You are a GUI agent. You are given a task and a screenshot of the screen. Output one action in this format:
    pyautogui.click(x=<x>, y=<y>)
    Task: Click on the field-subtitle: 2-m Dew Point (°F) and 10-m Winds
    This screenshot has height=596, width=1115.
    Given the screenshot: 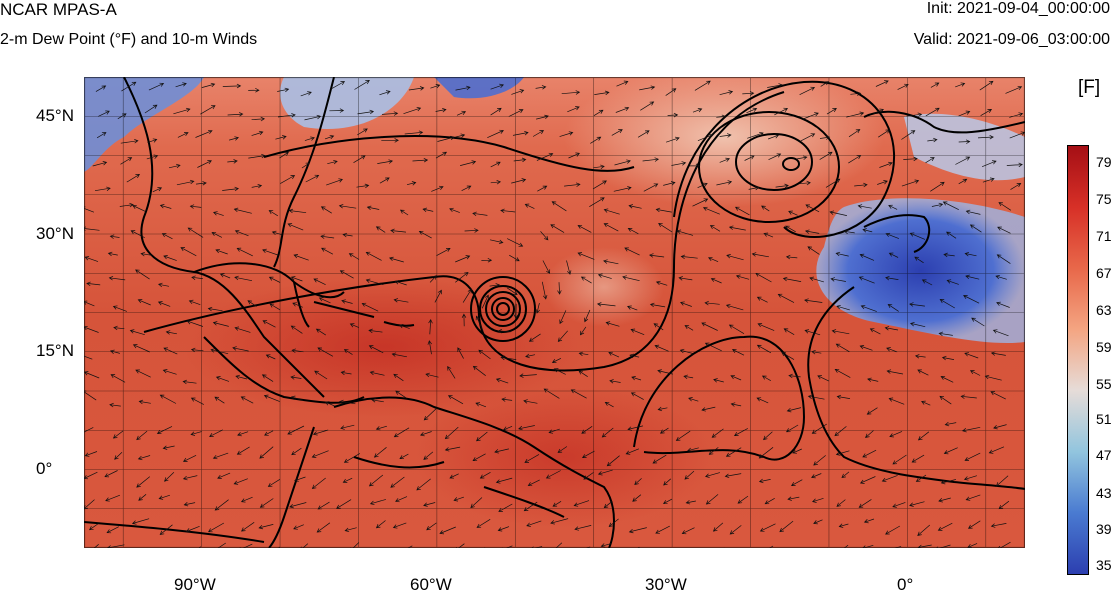 What is the action you would take?
    pyautogui.click(x=129, y=39)
    